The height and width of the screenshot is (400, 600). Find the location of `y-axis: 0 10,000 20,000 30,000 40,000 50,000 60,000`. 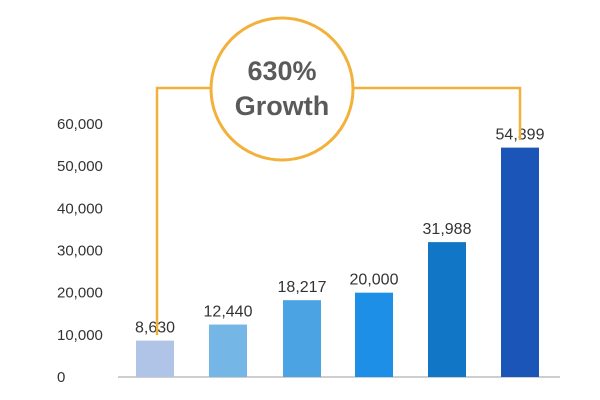

y-axis: 0 10,000 20,000 30,000 40,000 50,000 60,000 is located at coordinates (80, 251).